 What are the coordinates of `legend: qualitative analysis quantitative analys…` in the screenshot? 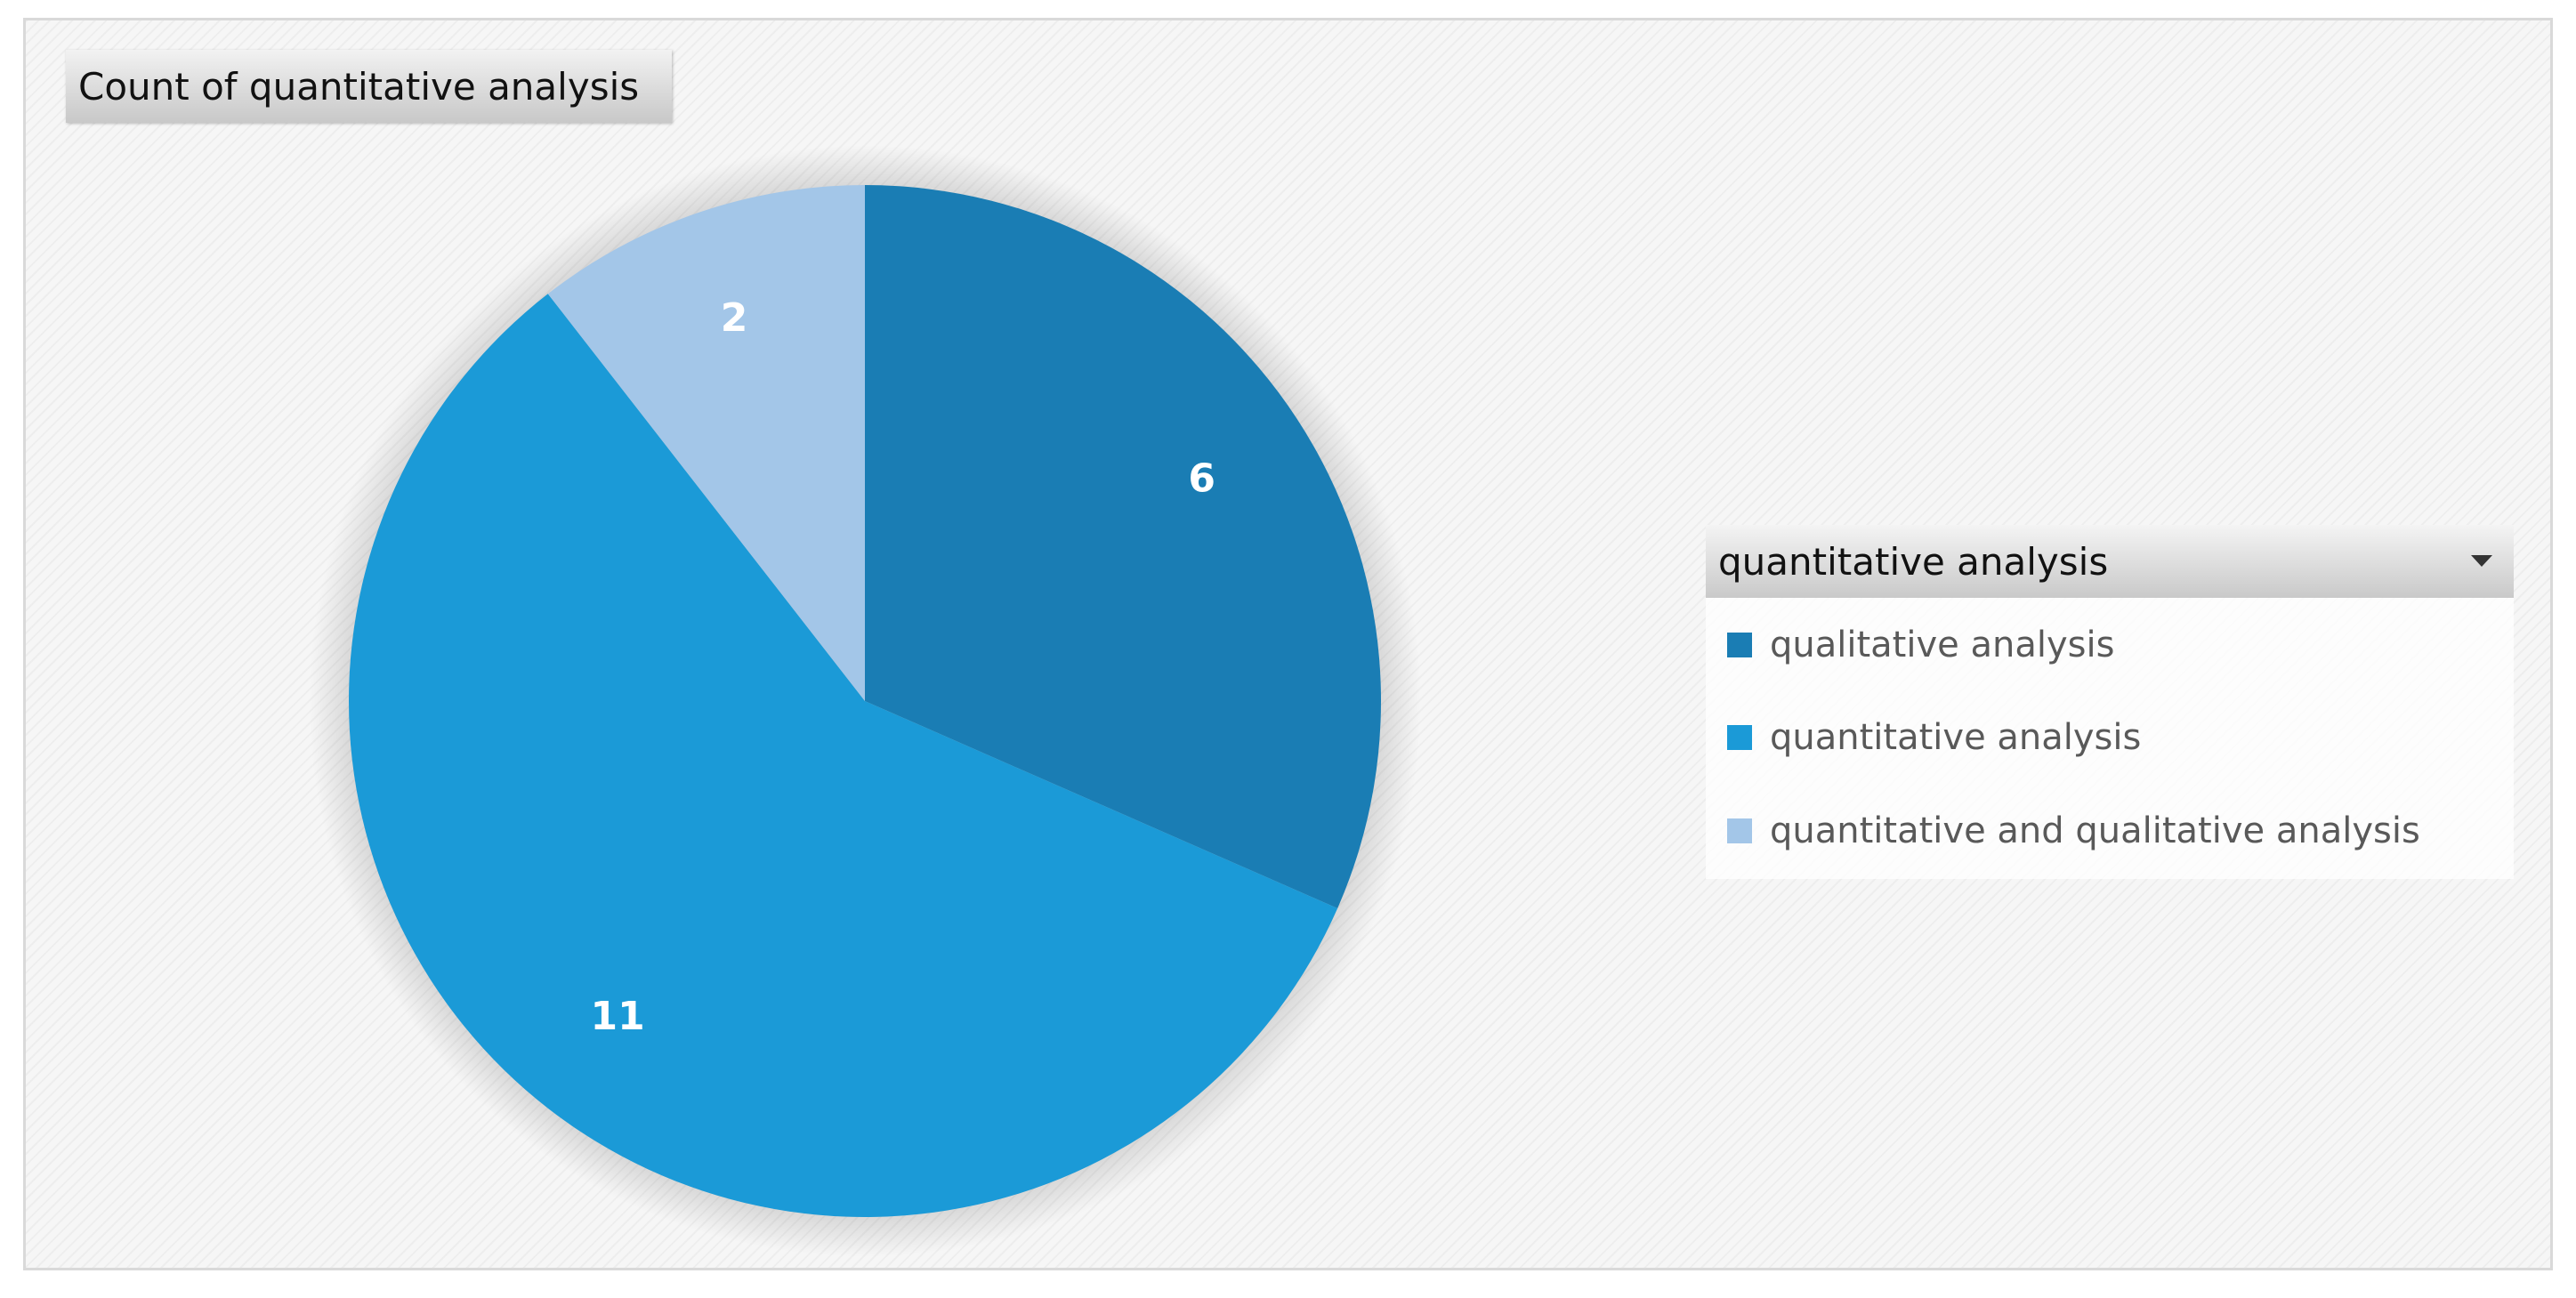 It's located at (2110, 738).